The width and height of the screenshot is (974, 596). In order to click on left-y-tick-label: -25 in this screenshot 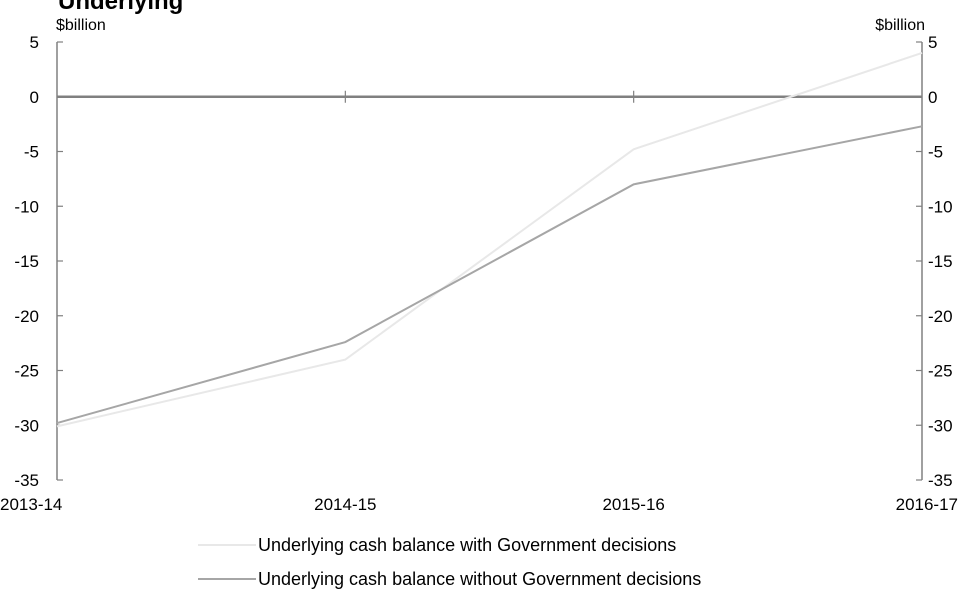, I will do `click(26, 371)`.